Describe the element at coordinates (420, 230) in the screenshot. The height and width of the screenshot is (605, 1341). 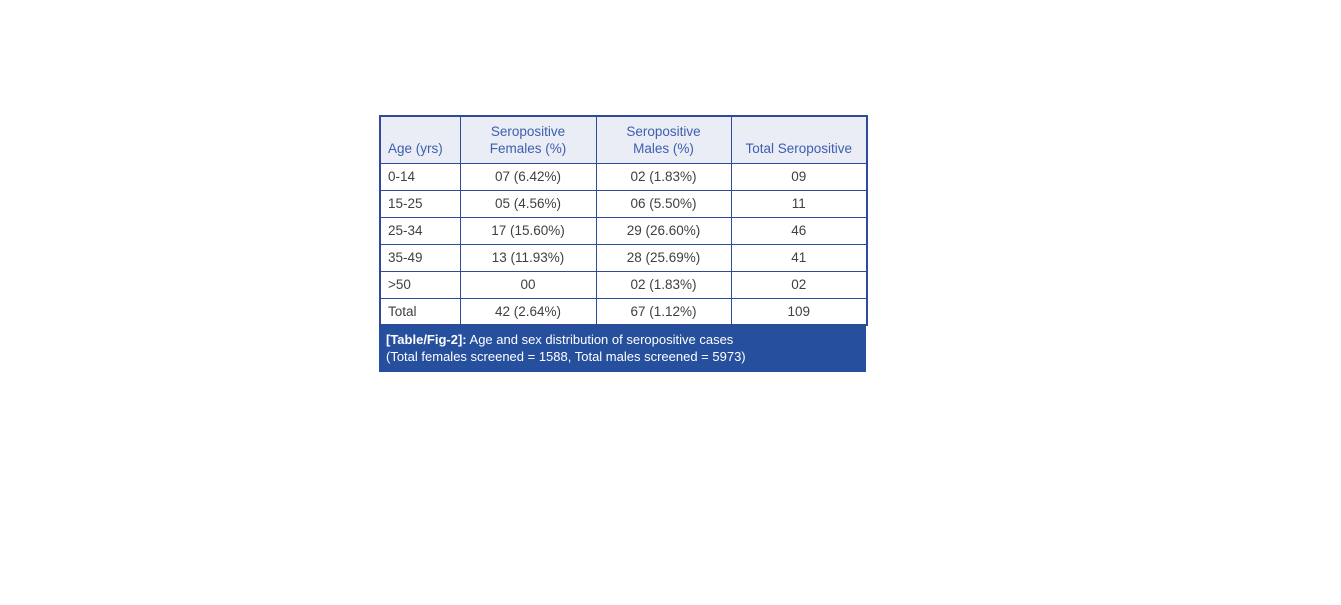
I see `cell-age: 25-34` at that location.